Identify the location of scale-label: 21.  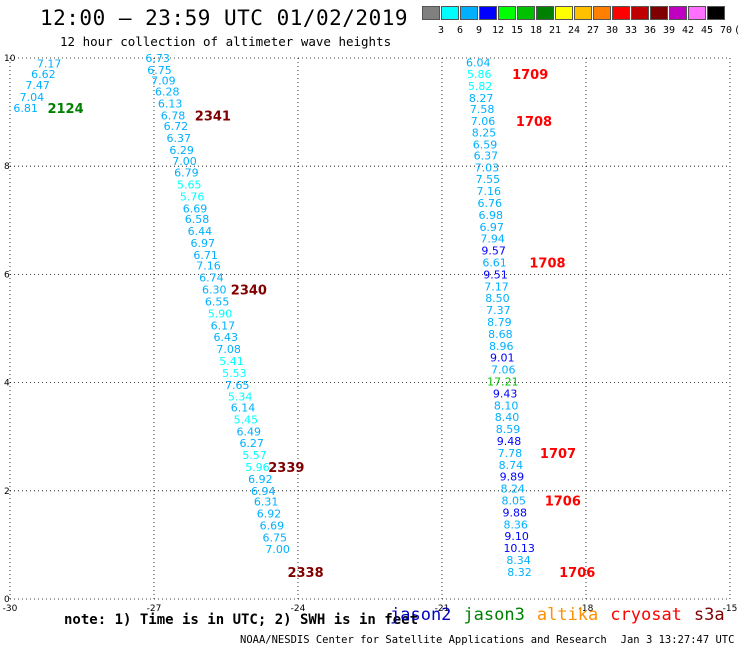
(555, 30).